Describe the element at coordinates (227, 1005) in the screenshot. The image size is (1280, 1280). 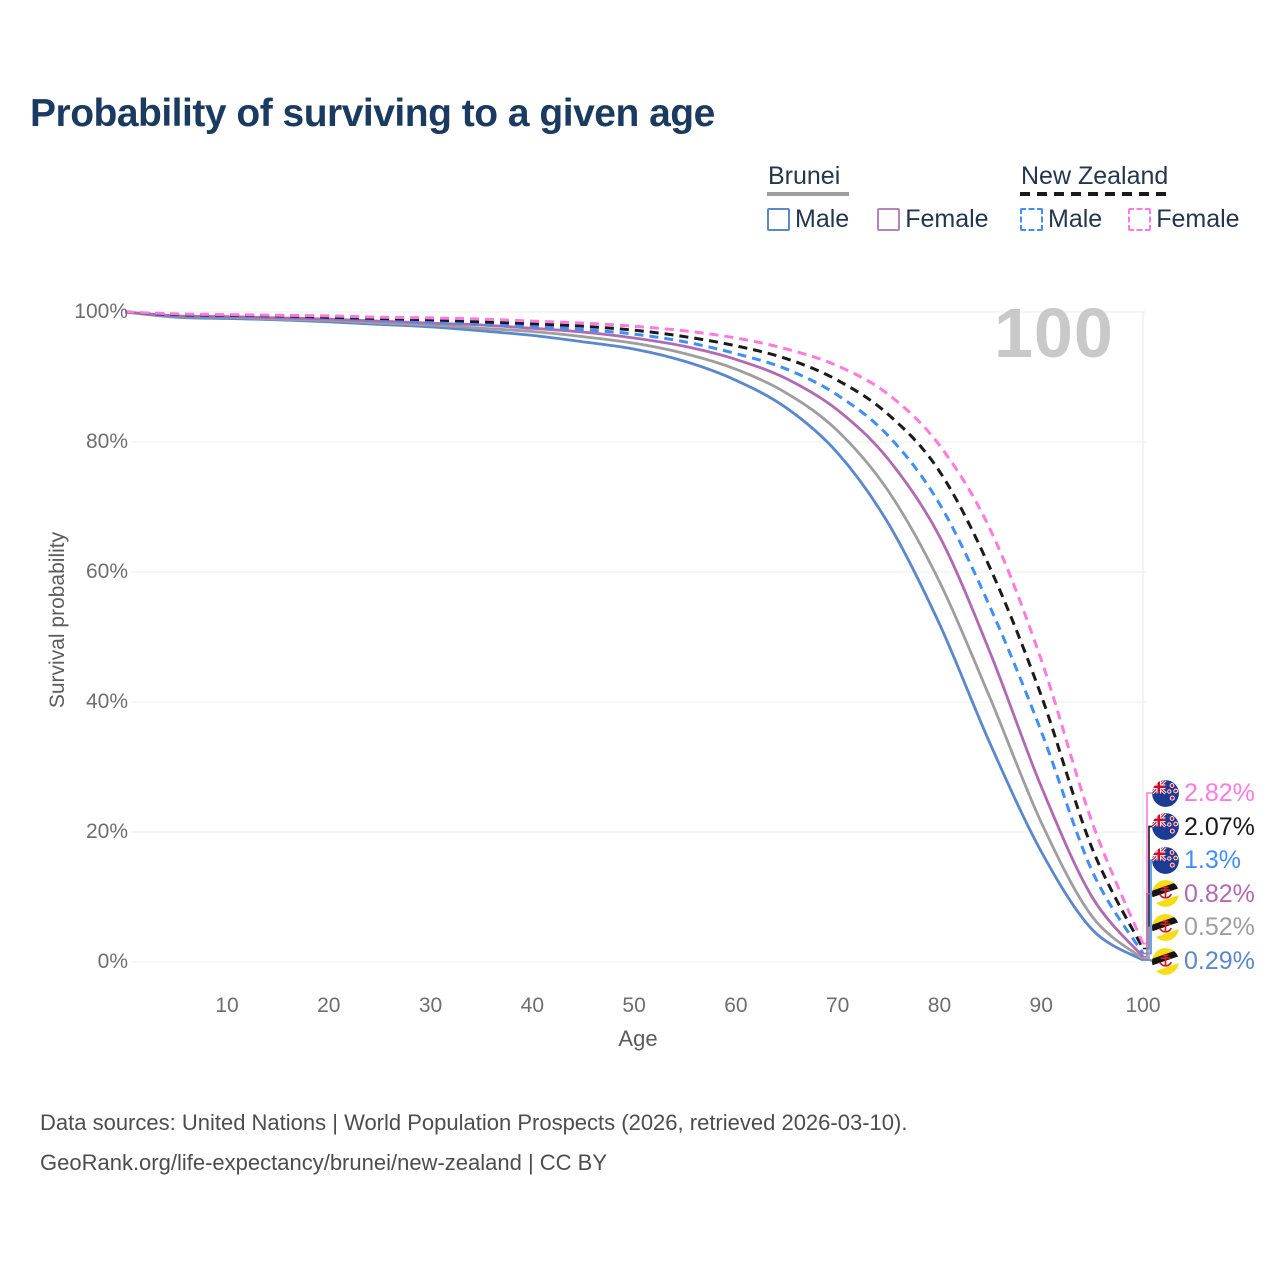
I see `x-tick-10: 10` at that location.